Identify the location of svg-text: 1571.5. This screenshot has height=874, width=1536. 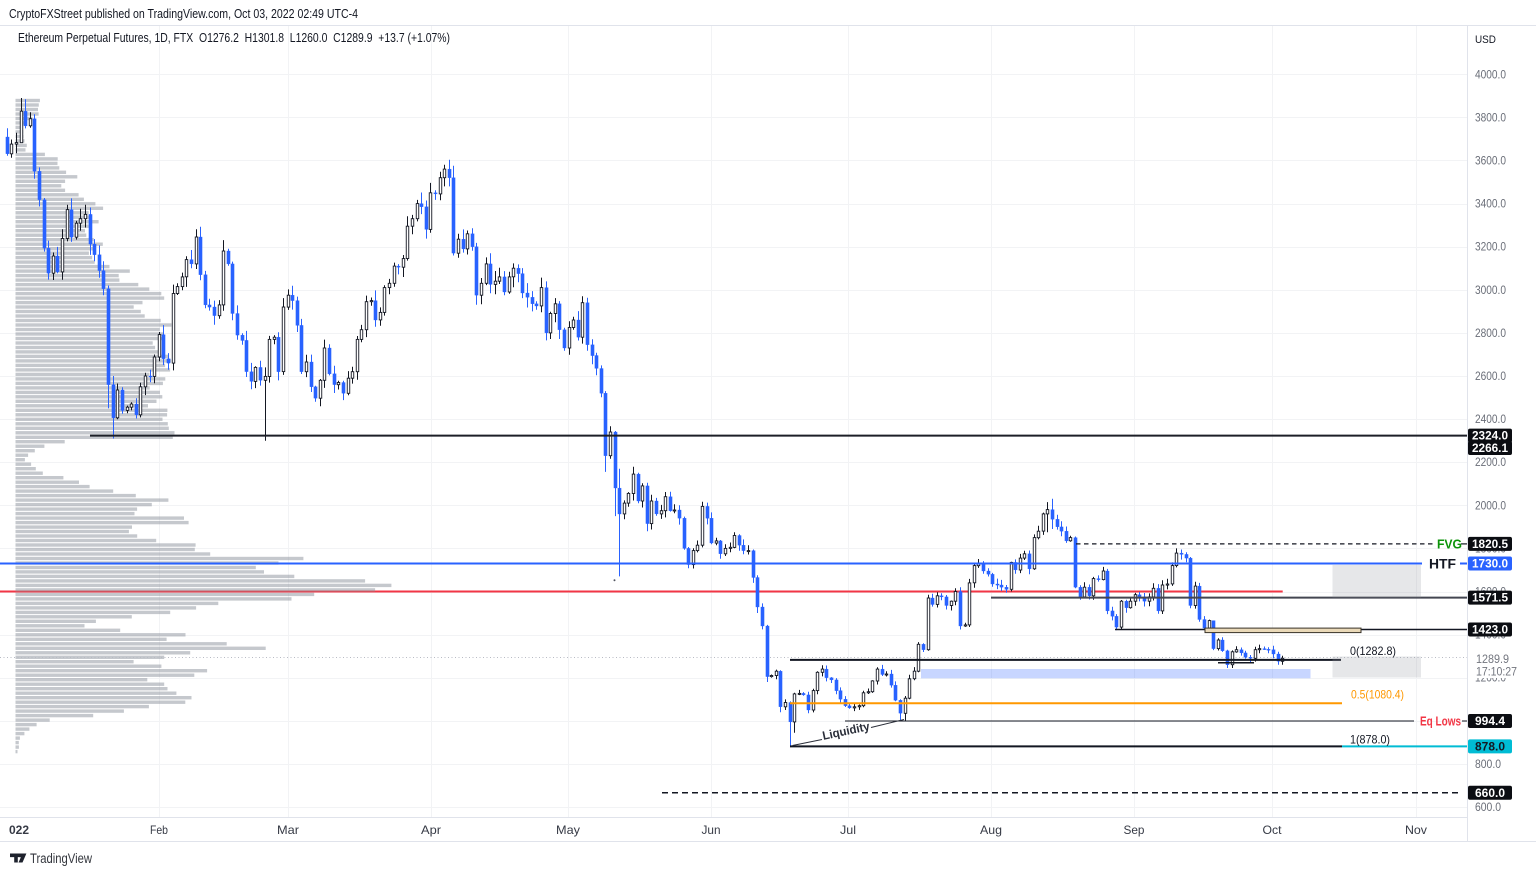
(1490, 599).